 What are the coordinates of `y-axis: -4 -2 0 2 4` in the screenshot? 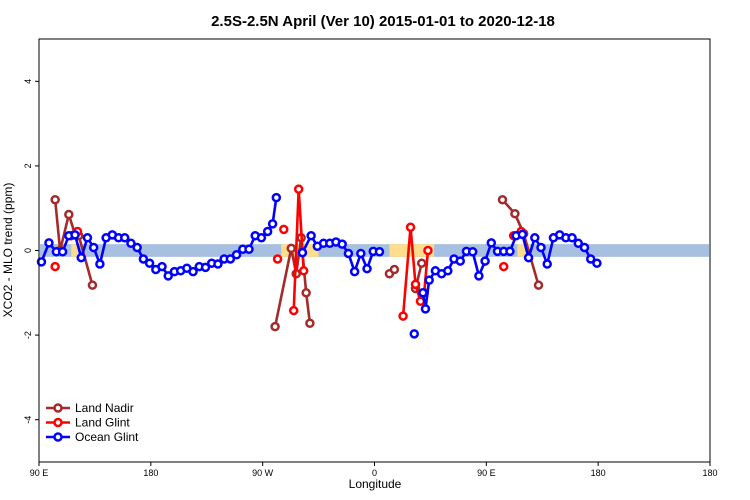 It's located at (31, 251).